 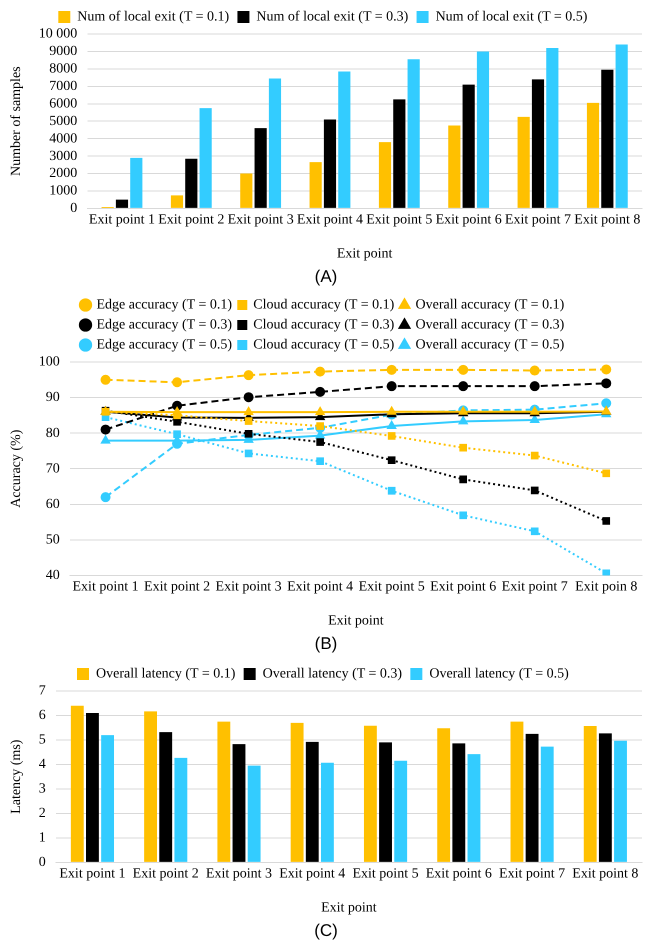 What do you see at coordinates (42, 838) in the screenshot?
I see `y-tick-label: 1` at bounding box center [42, 838].